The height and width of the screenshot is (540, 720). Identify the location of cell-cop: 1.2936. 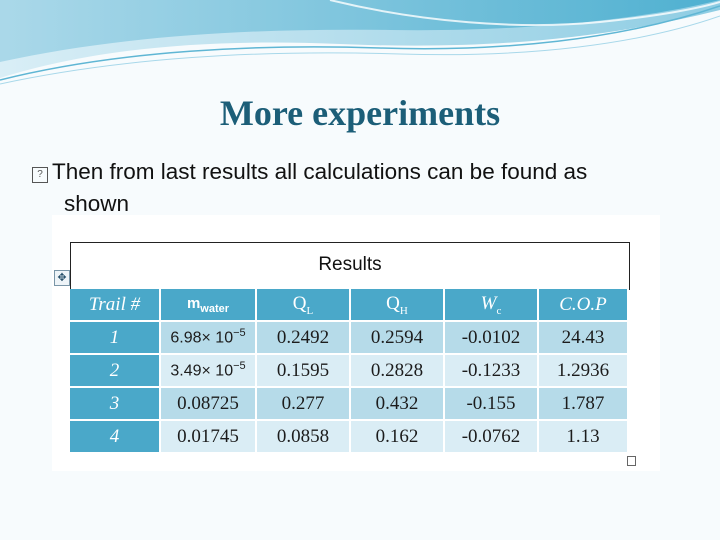
(583, 371).